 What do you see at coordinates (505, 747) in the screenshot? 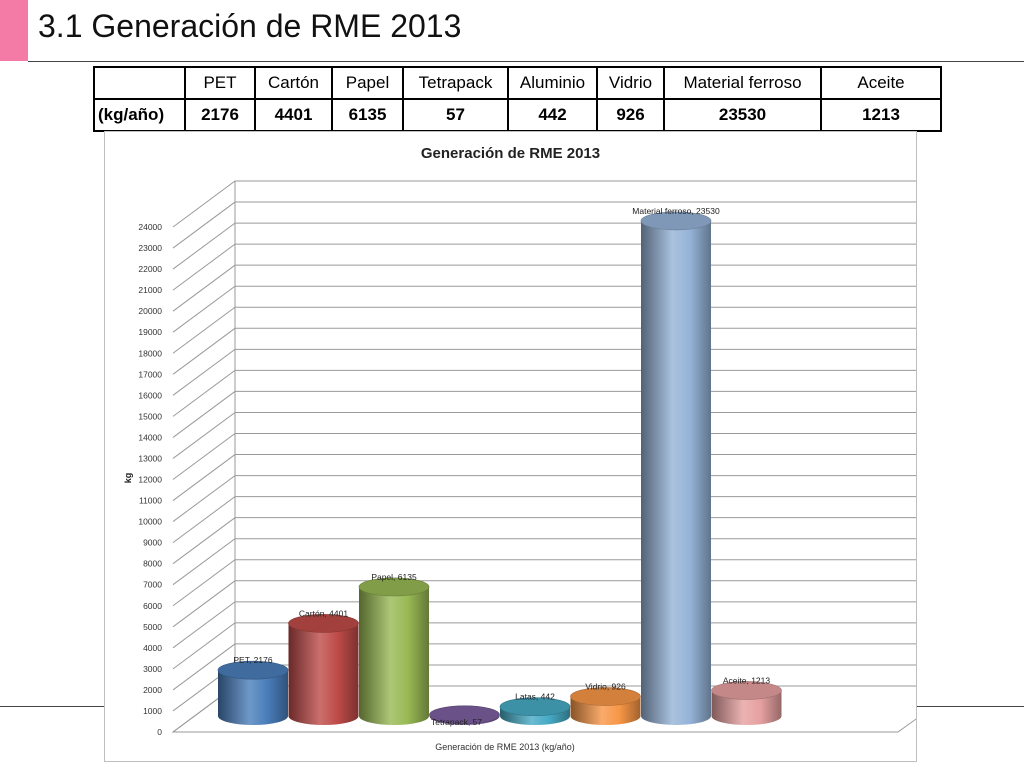
I see `x-axis-label: Generación de RME 2013 (kg/año)` at bounding box center [505, 747].